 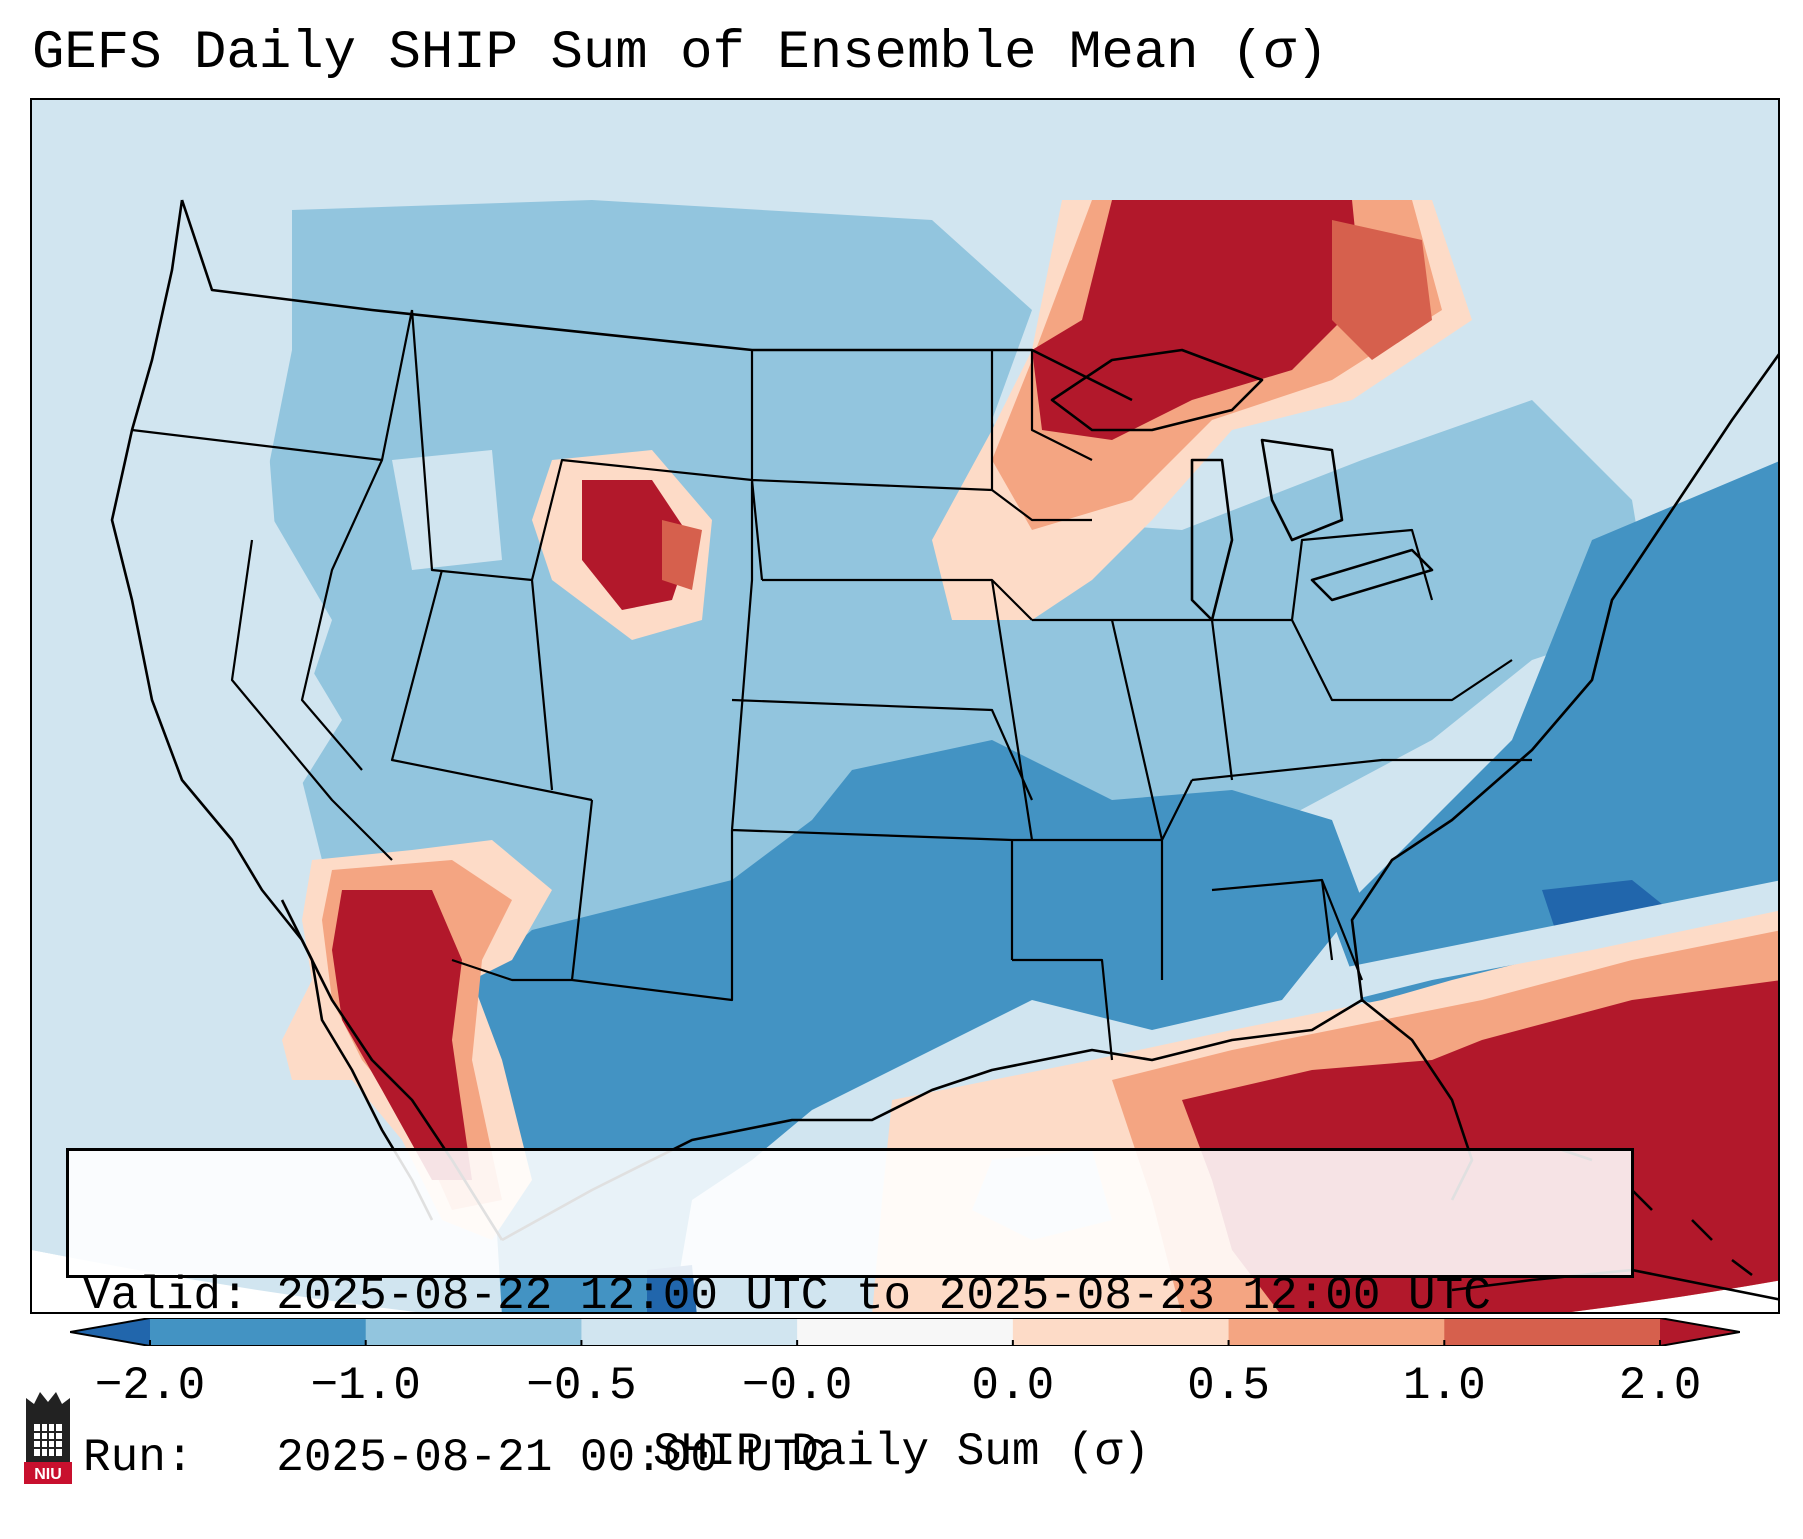 What do you see at coordinates (581, 1386) in the screenshot?
I see `colorbar-tick-label: −0.5` at bounding box center [581, 1386].